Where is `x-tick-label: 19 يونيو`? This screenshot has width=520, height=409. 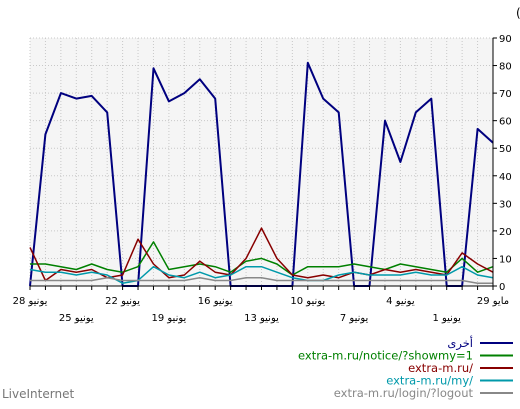 x-tick-label: 19 يونيو is located at coordinates (168, 318).